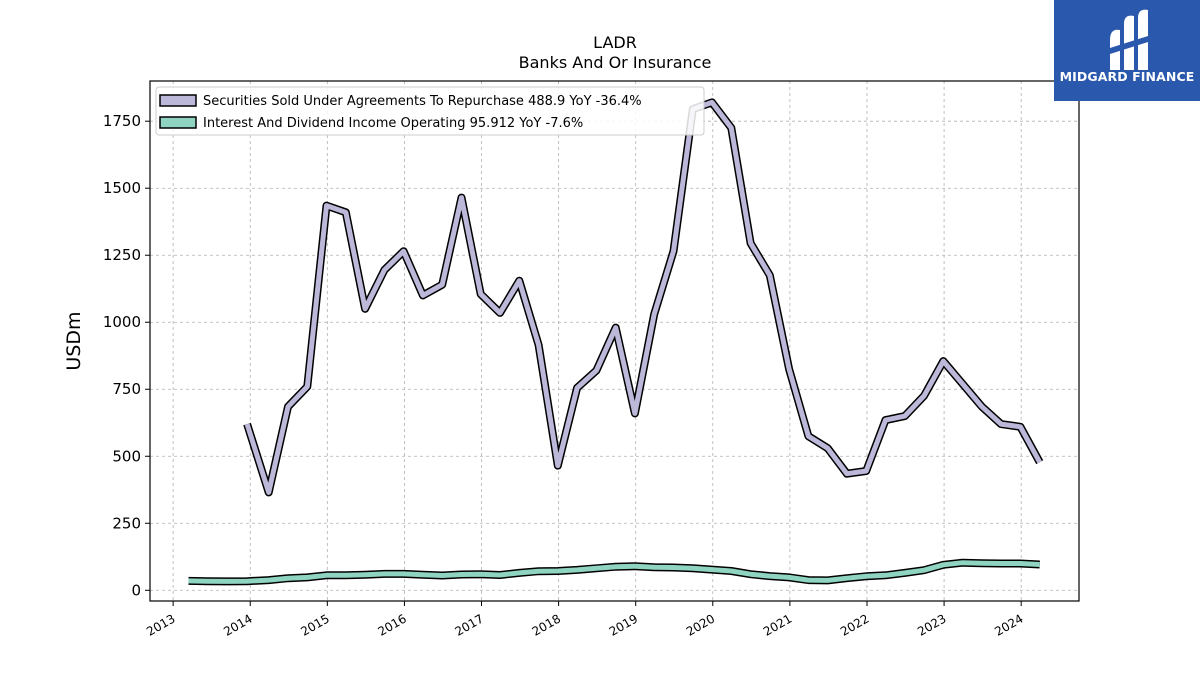 The width and height of the screenshot is (1200, 675). What do you see at coordinates (1008, 624) in the screenshot?
I see `x-tick-label: 2024` at bounding box center [1008, 624].